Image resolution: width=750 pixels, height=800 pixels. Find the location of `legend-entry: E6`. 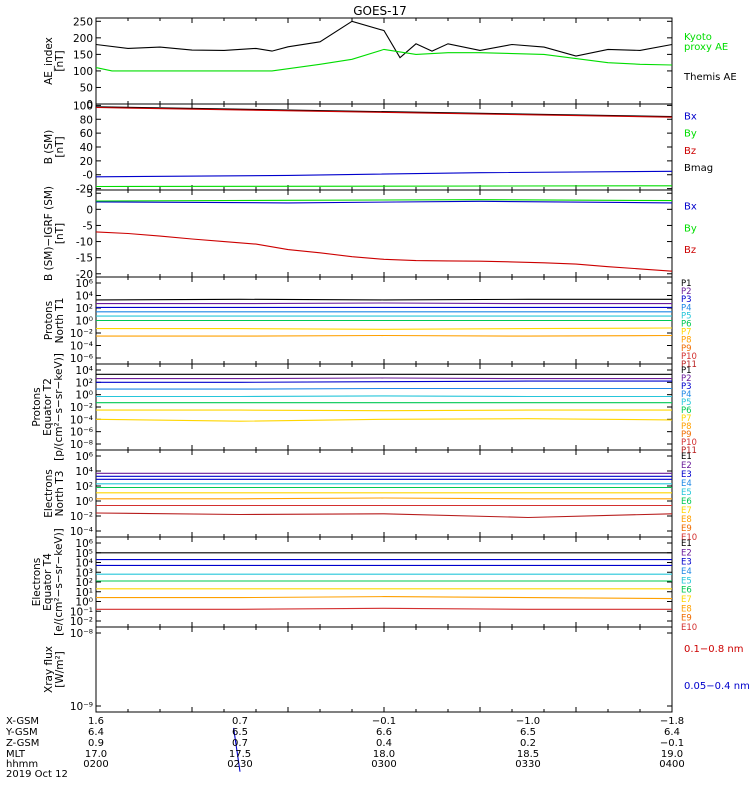

legend-entry: E6 is located at coordinates (686, 591).